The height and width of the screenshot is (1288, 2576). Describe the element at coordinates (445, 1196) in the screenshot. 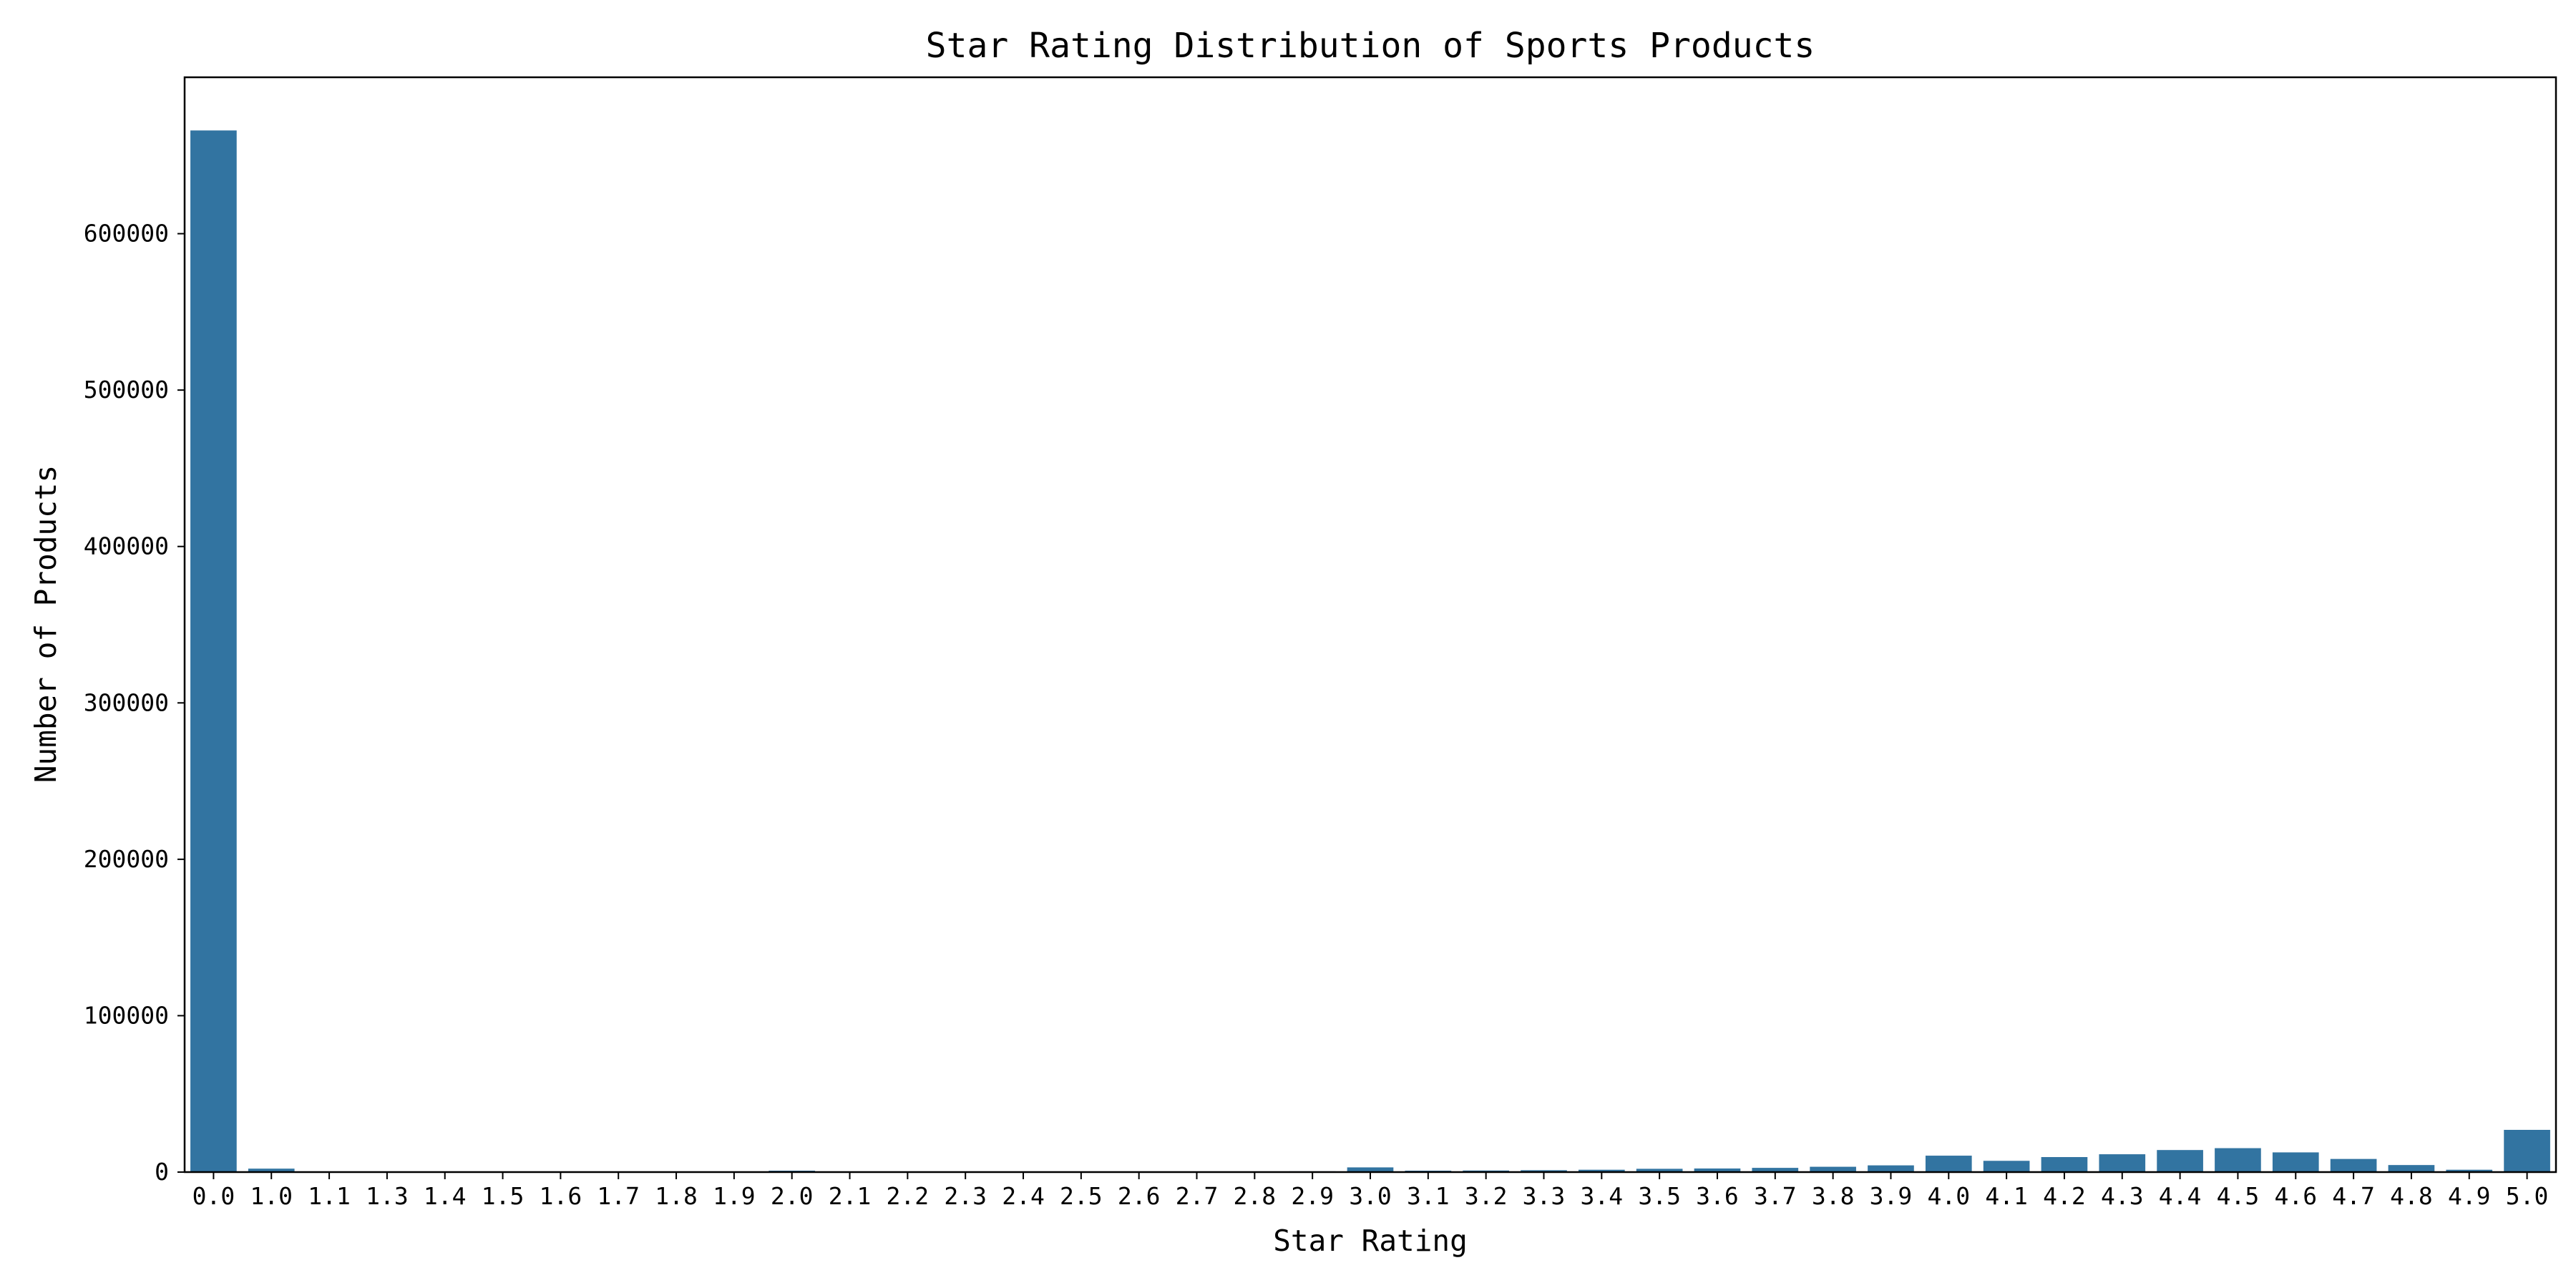

I see `x-tick-label: 1.4` at that location.